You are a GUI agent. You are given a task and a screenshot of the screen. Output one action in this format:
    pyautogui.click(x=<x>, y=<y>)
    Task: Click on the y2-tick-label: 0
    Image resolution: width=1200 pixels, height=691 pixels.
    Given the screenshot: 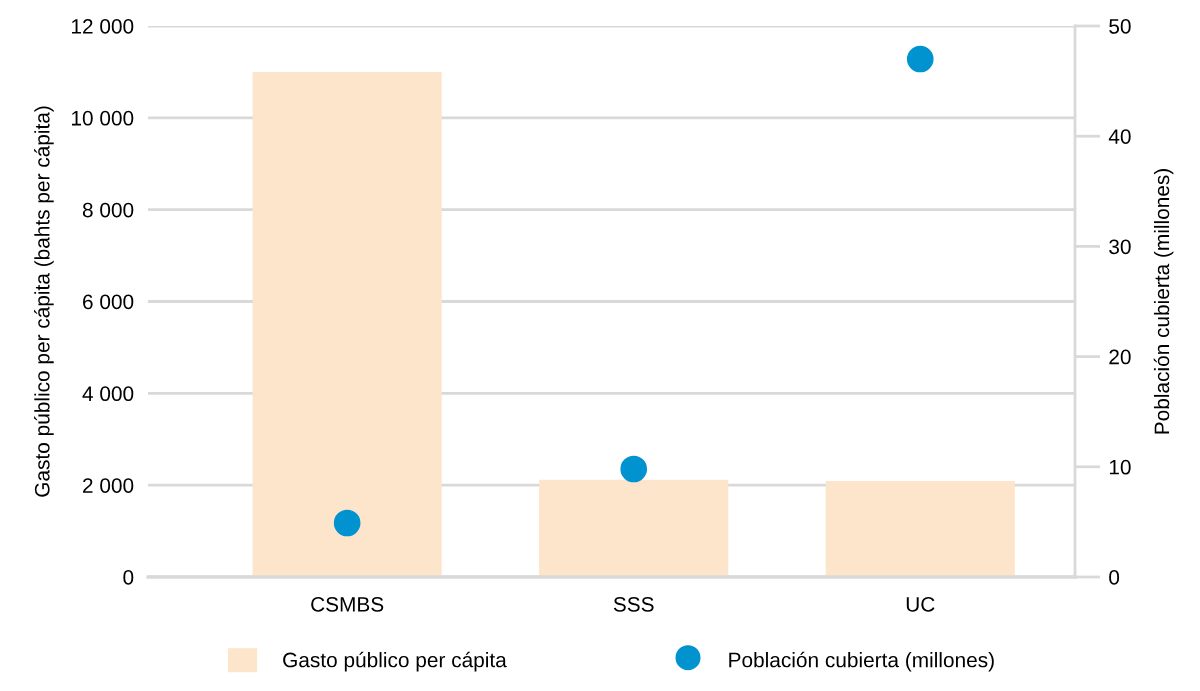 What is the action you would take?
    pyautogui.click(x=1114, y=577)
    